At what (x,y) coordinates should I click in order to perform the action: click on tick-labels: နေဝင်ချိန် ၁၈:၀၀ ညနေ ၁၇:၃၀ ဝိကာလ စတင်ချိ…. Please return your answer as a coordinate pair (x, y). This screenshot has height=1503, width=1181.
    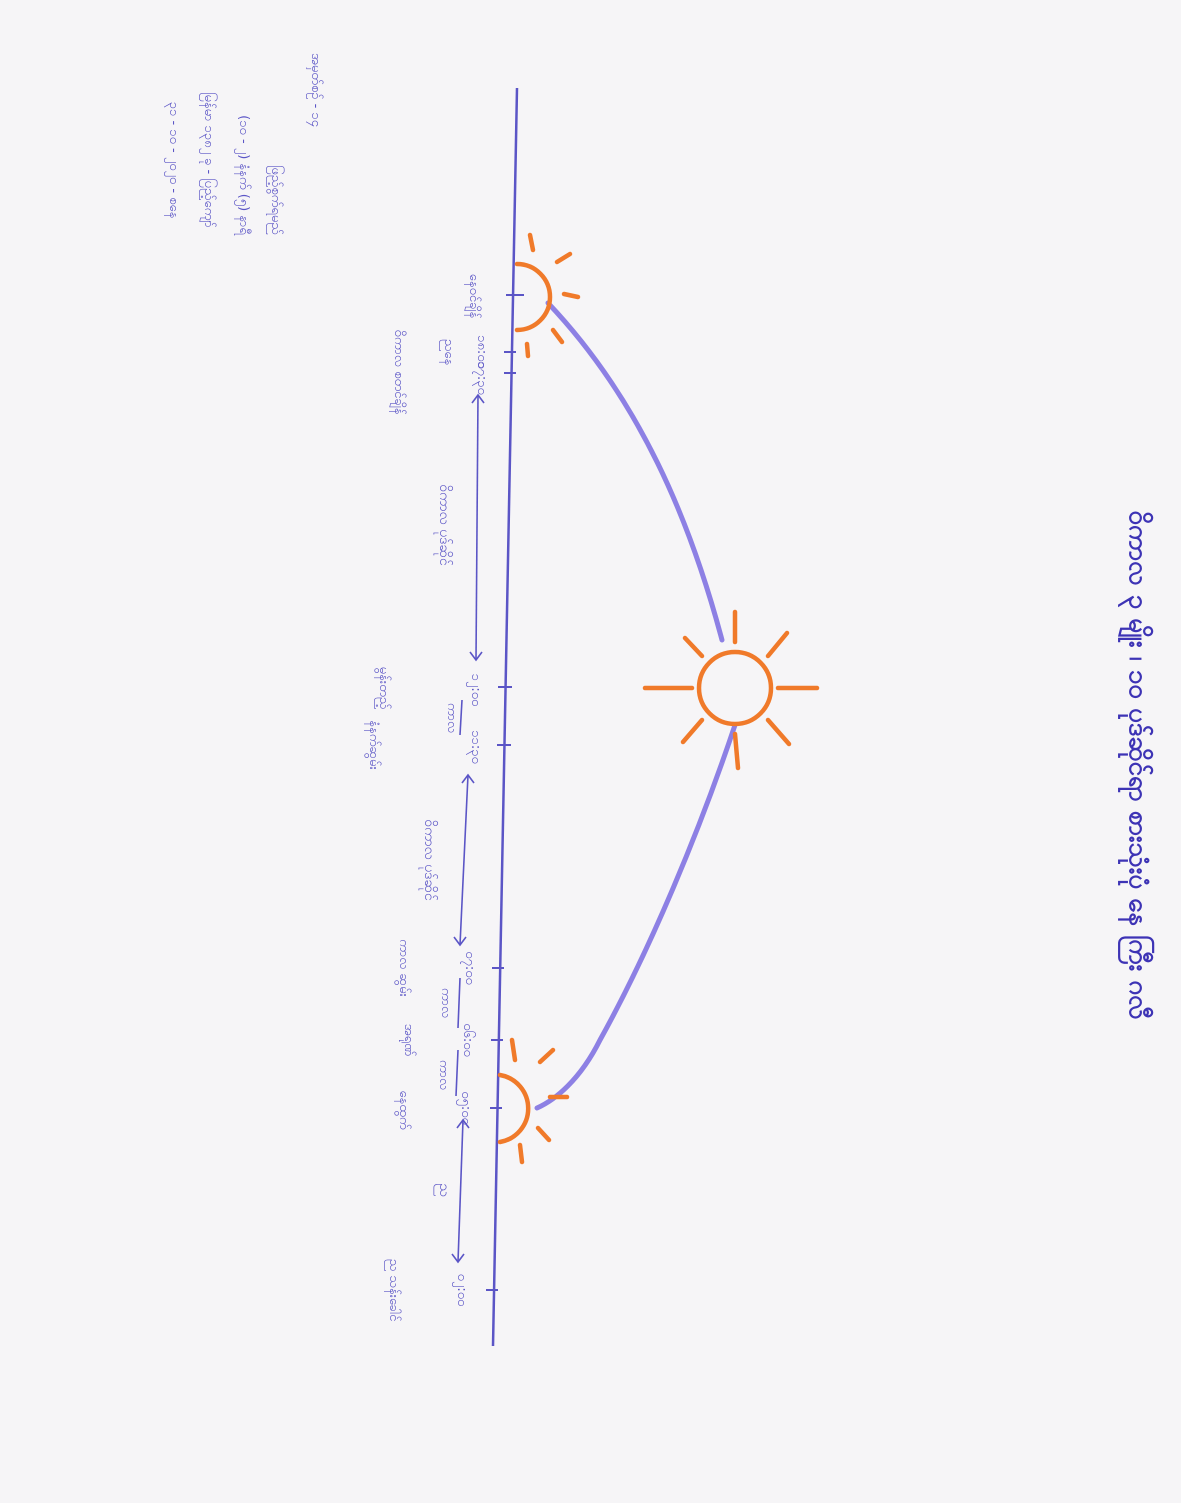
    Looking at the image, I should click on (426, 798).